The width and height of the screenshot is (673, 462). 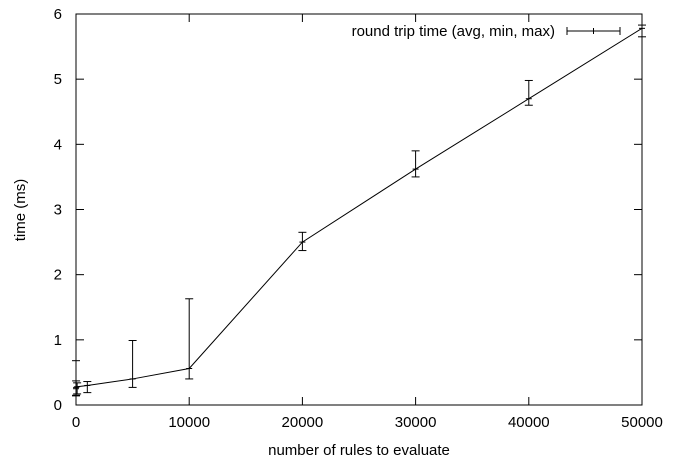 What do you see at coordinates (416, 422) in the screenshot?
I see `x-tick-label: 30000` at bounding box center [416, 422].